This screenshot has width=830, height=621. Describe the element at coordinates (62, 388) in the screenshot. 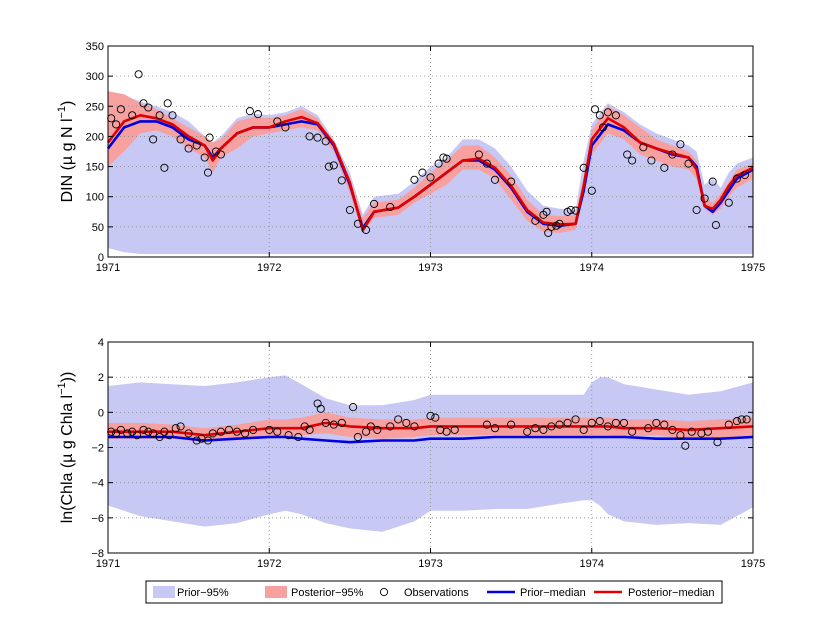

I see `chla-ylabel-sup: −1` at that location.